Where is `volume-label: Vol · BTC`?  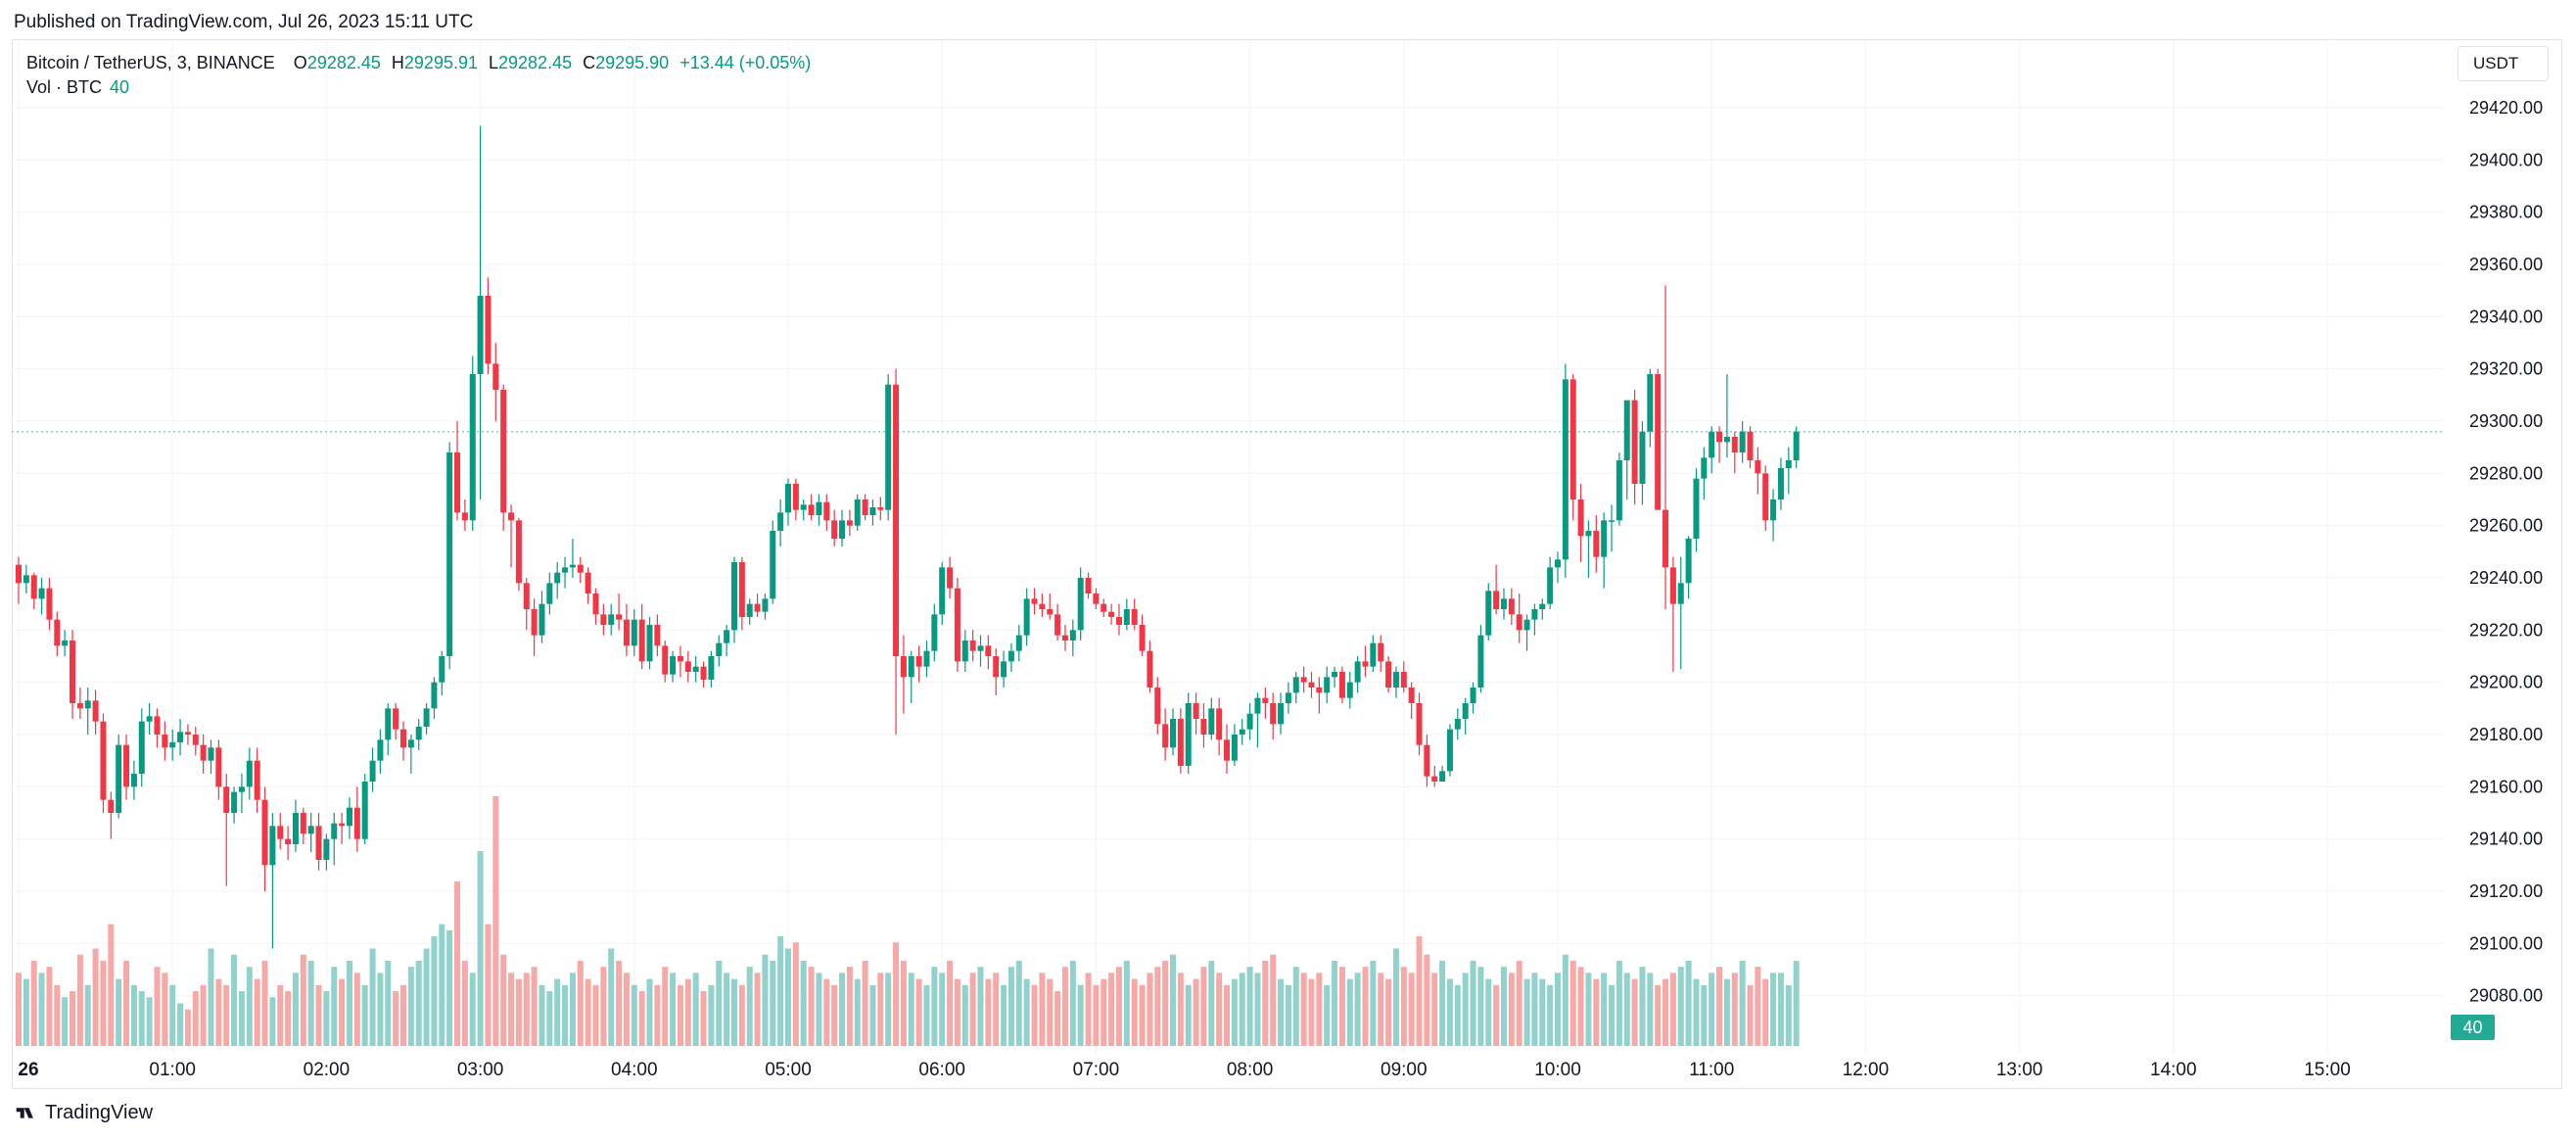
volume-label: Vol · BTC is located at coordinates (64, 87).